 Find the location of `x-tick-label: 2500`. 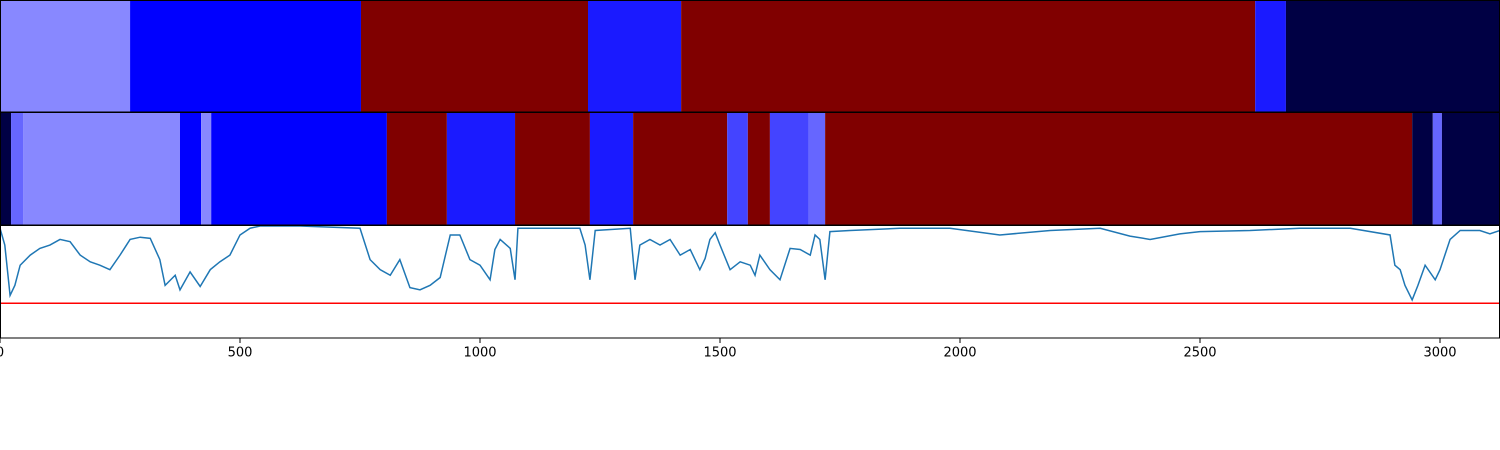

x-tick-label: 2500 is located at coordinates (1199, 353).